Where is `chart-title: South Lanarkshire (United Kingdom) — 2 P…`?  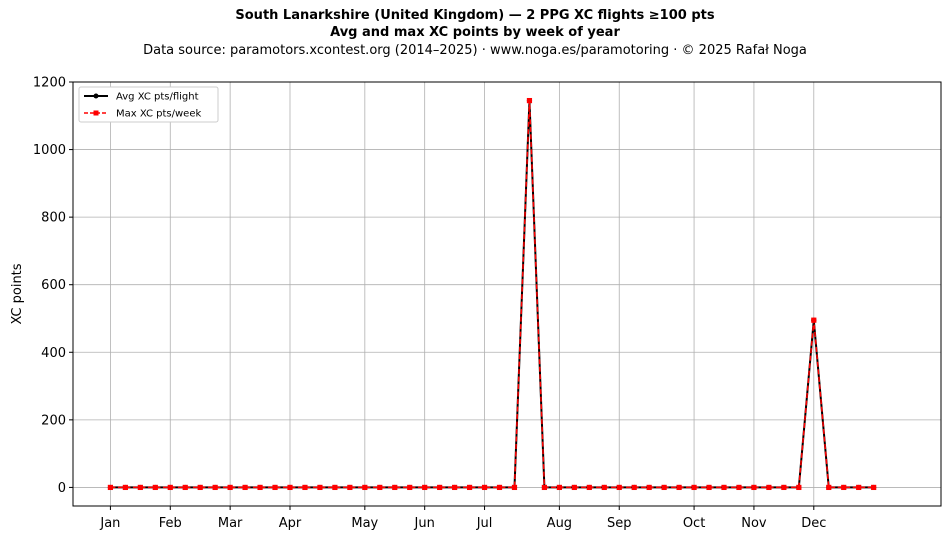
chart-title: South Lanarkshire (United Kingdom) — 2 P… is located at coordinates (475, 15).